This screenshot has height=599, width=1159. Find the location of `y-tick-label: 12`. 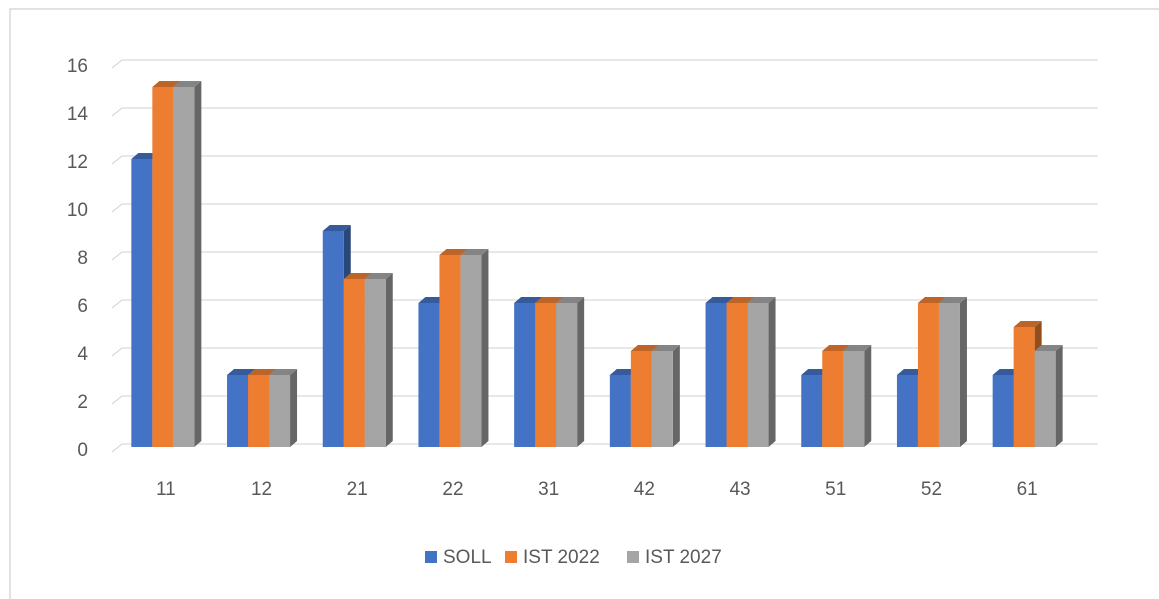

y-tick-label: 12 is located at coordinates (77, 162).